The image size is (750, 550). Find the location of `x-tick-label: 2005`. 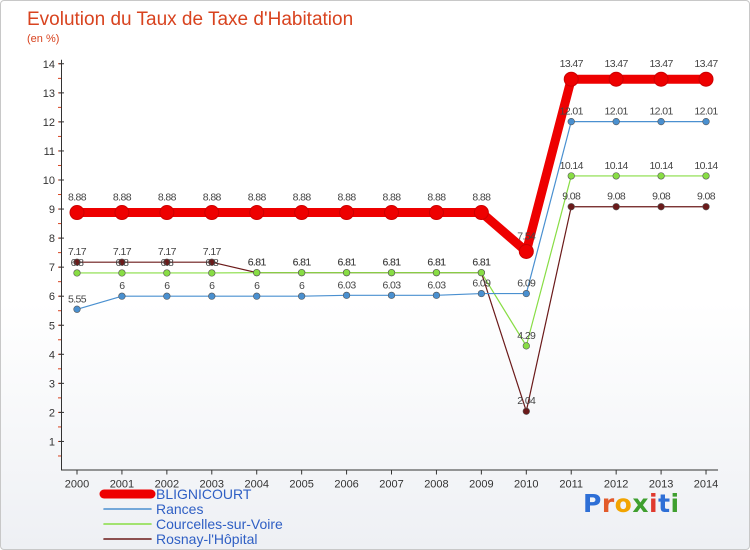

x-tick-label: 2005 is located at coordinates (301, 485).